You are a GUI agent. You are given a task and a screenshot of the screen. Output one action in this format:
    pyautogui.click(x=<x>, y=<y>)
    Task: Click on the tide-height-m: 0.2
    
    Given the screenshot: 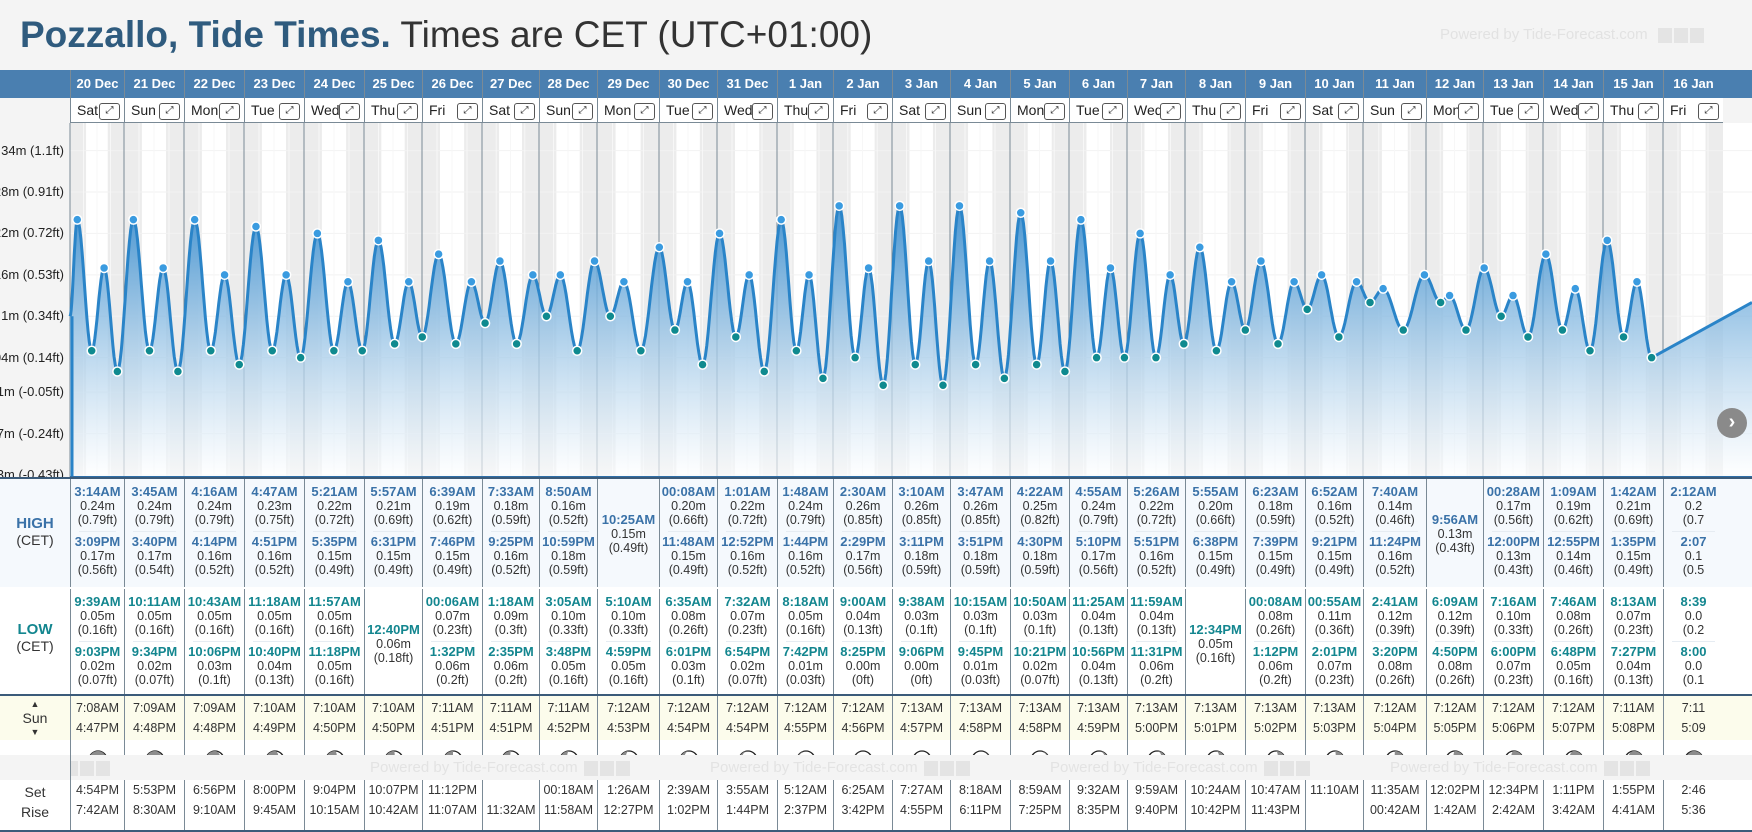 What is the action you would take?
    pyautogui.click(x=1693, y=506)
    